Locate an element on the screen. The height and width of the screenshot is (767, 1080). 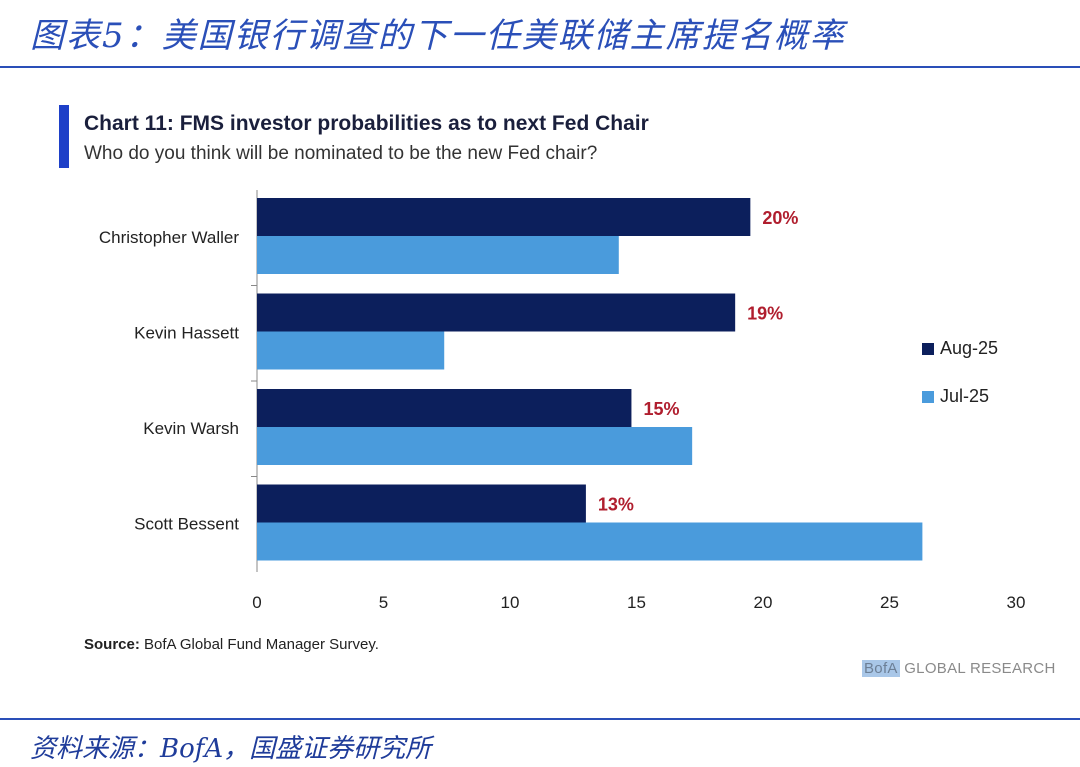
x-tick-label: 20 is located at coordinates (763, 602).